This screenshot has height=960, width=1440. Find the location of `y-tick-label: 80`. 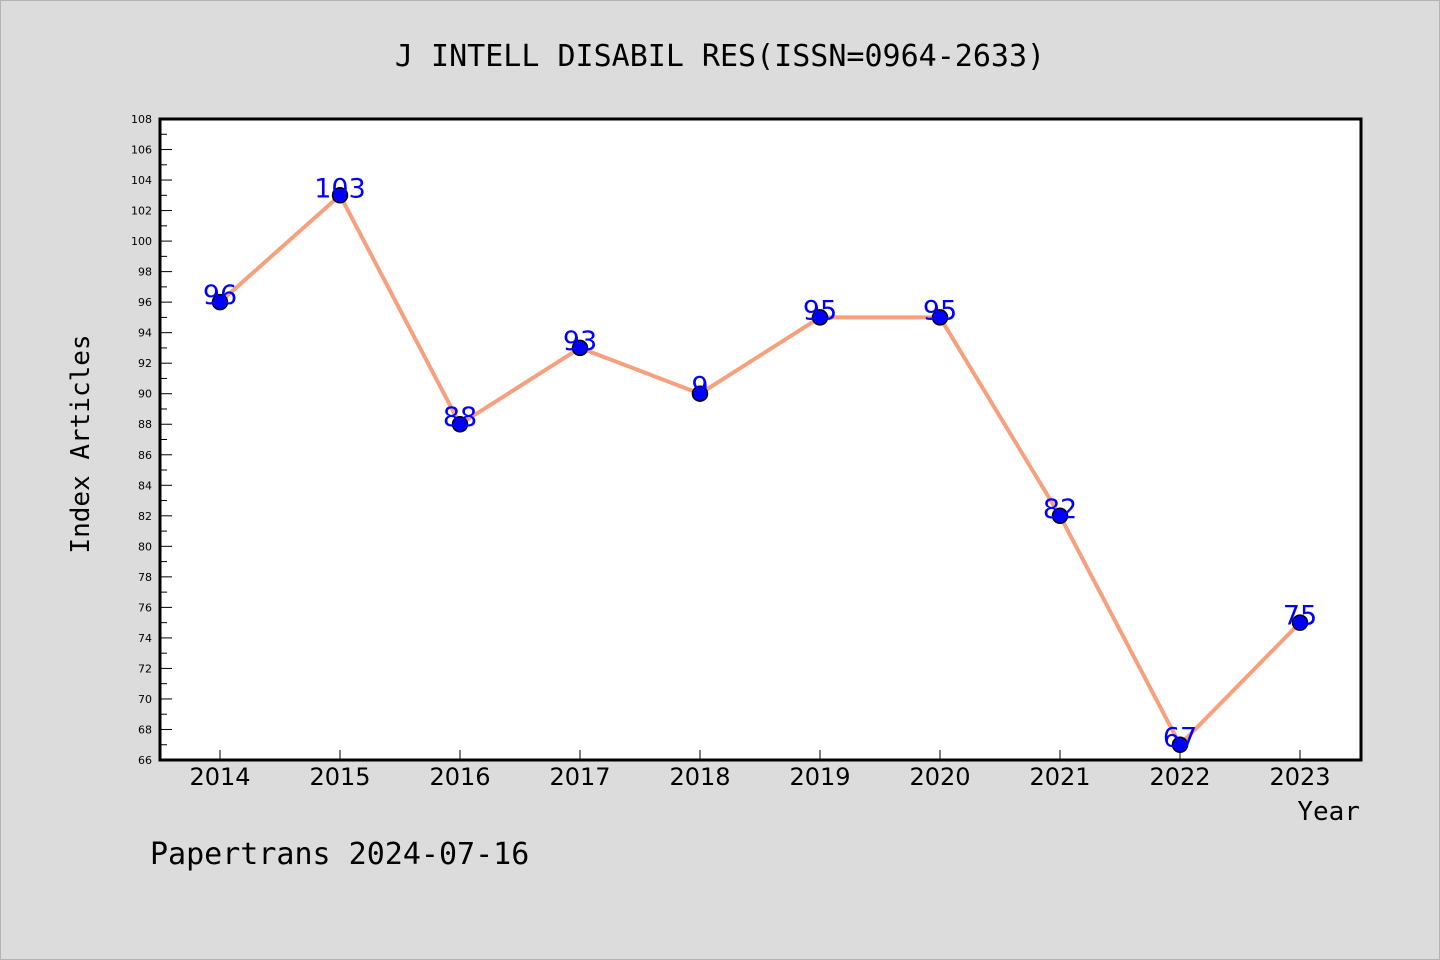

y-tick-label: 80 is located at coordinates (145, 546).